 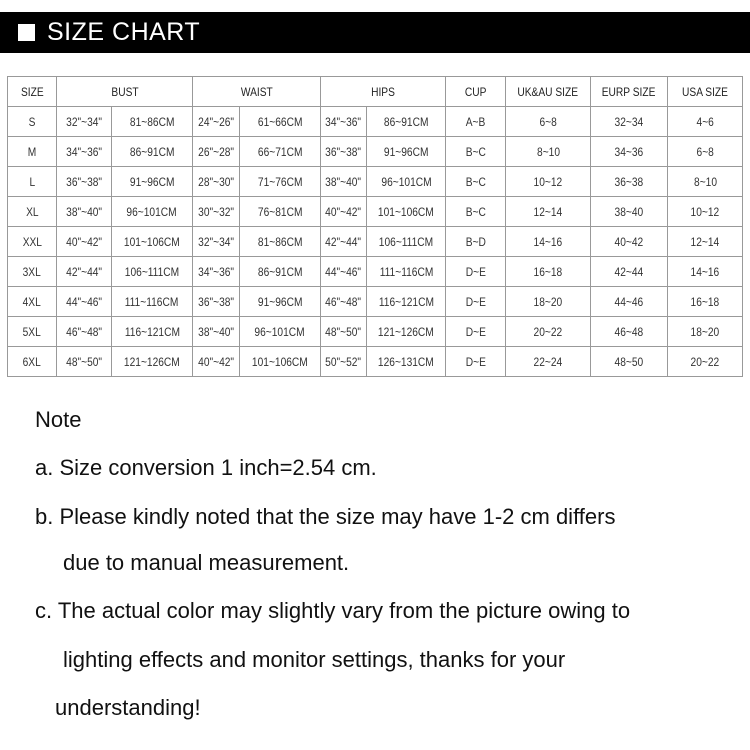 What do you see at coordinates (705, 301) in the screenshot?
I see `cell-usa-size: 16~18` at bounding box center [705, 301].